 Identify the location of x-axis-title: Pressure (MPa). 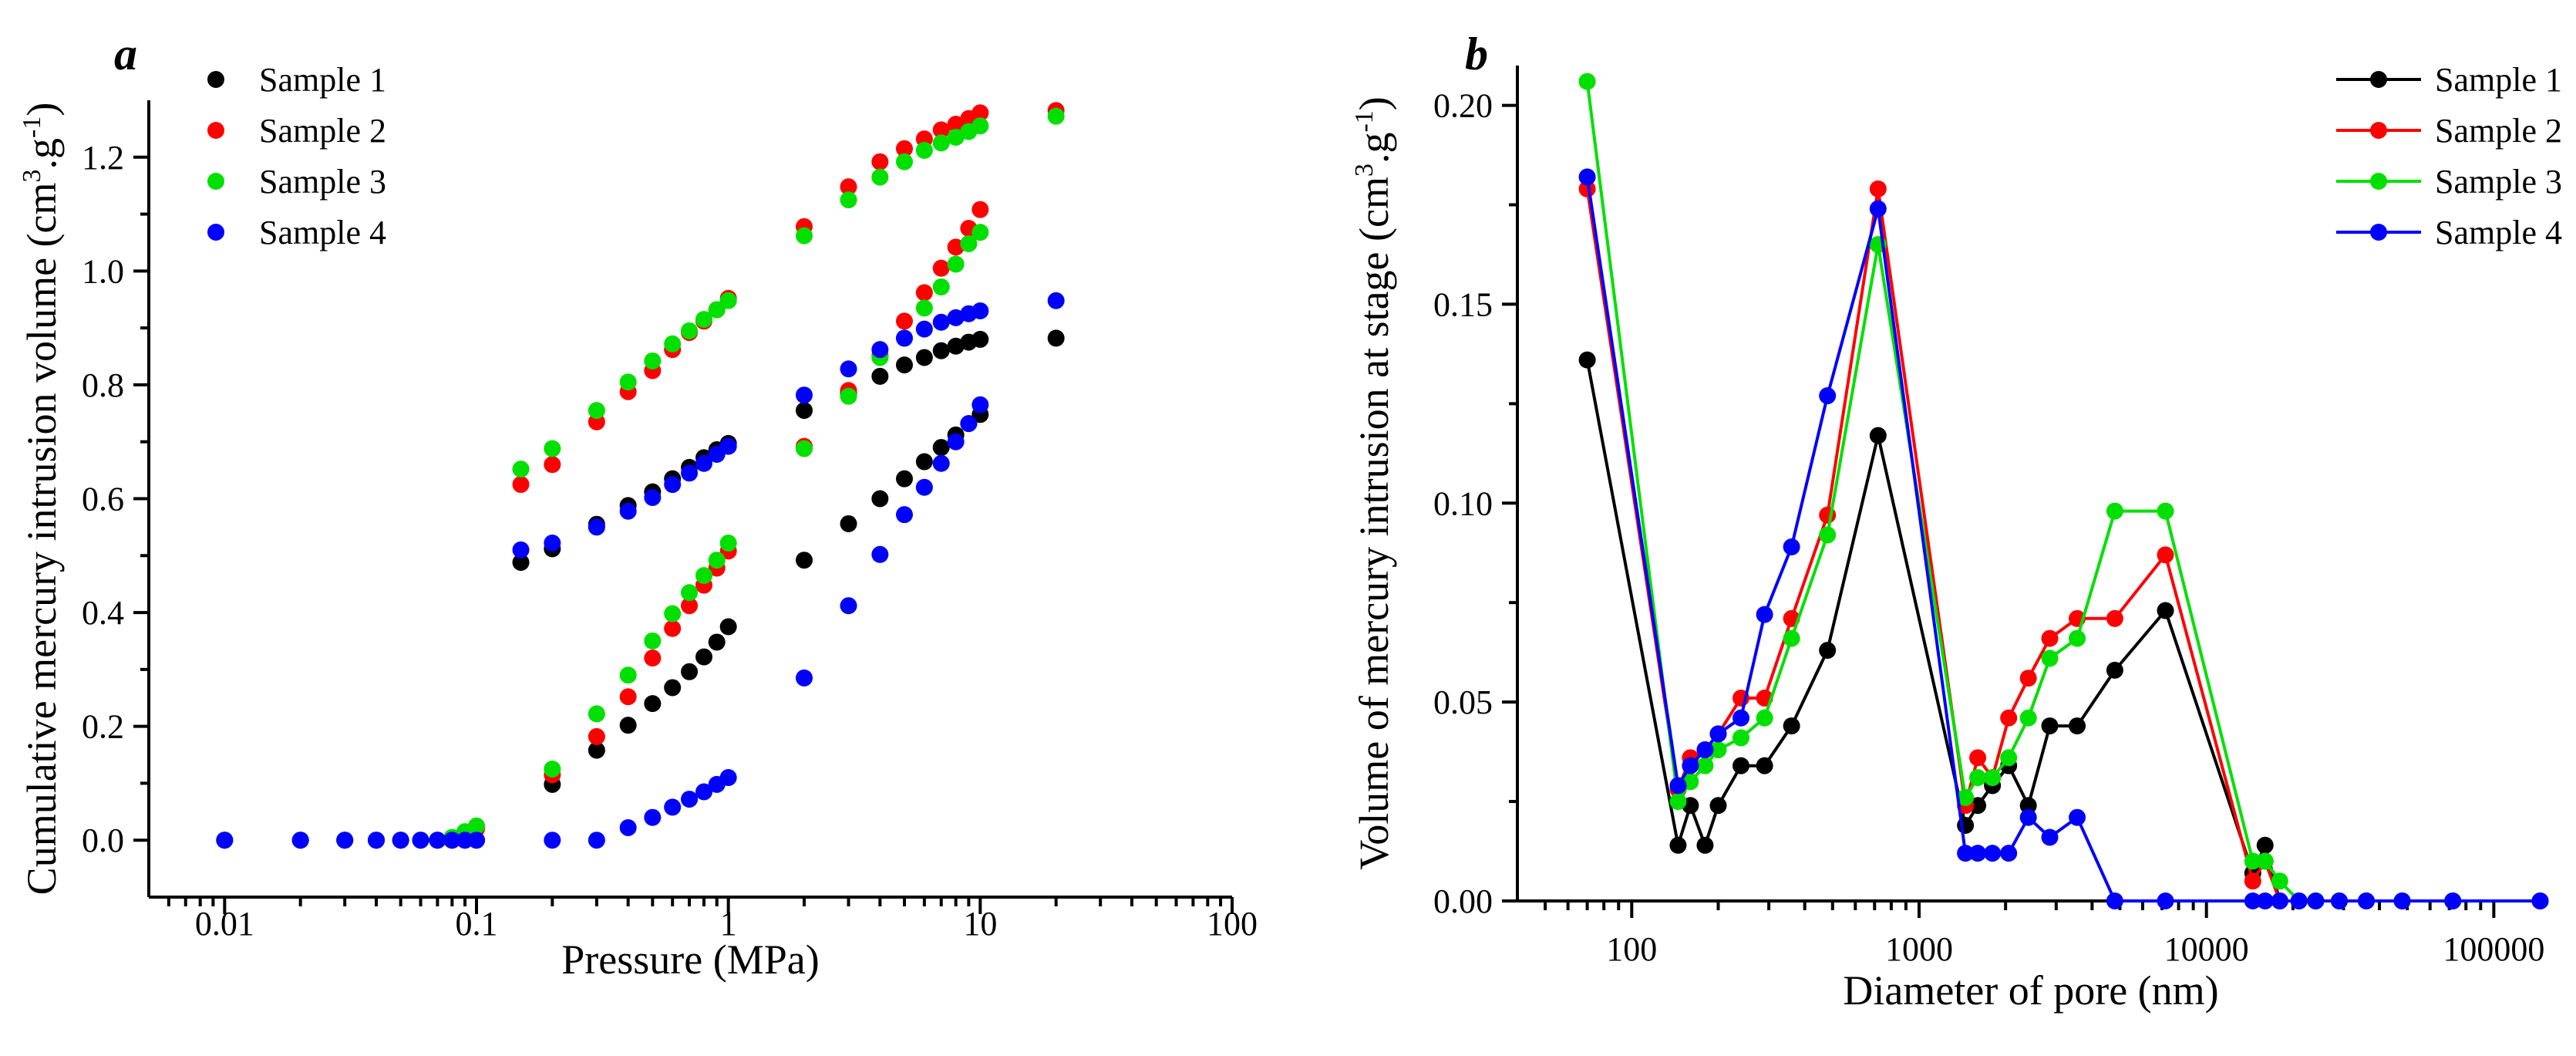
(690, 959).